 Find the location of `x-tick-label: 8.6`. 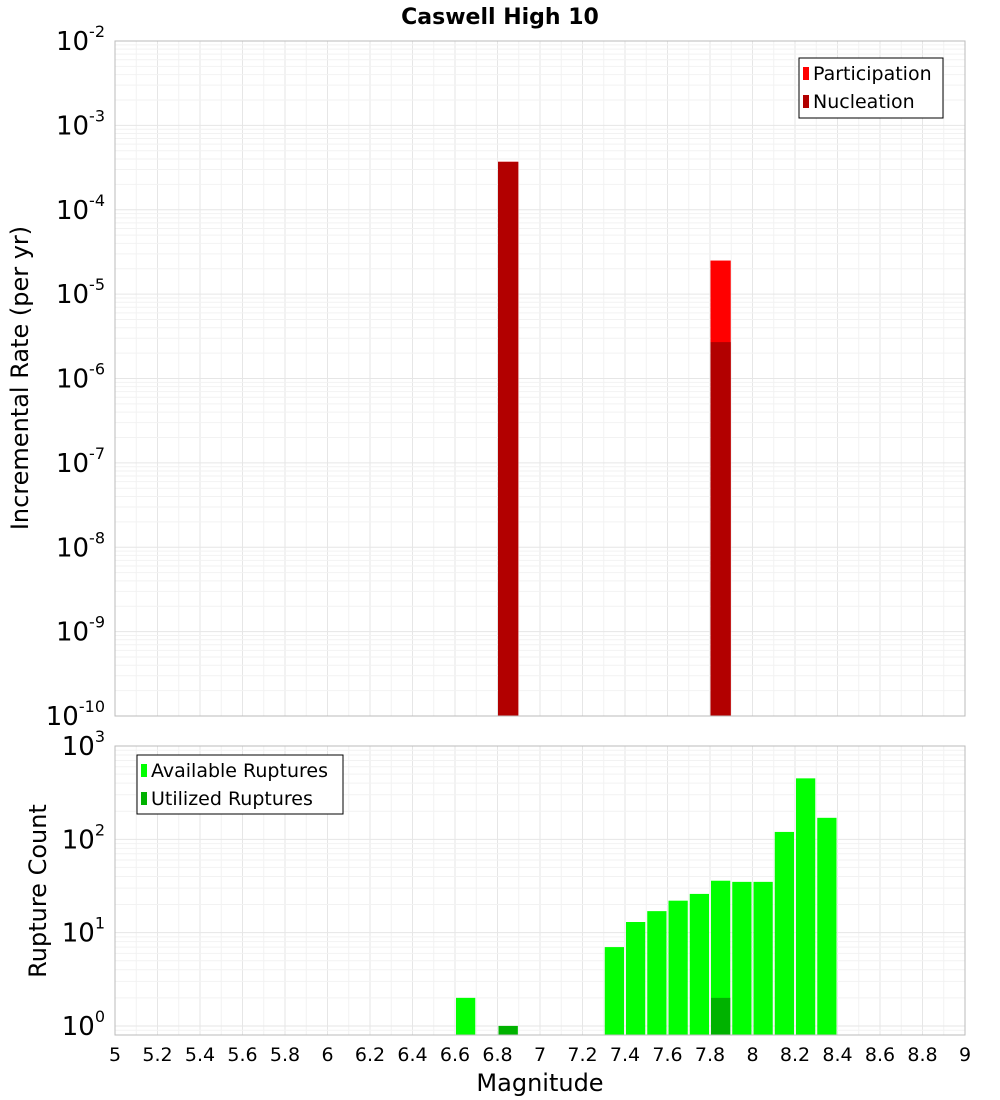

x-tick-label: 8.6 is located at coordinates (880, 1055).